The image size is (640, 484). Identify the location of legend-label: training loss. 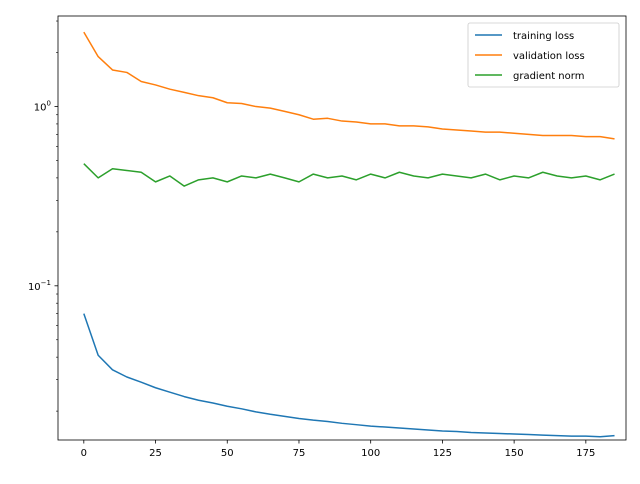
(543, 36).